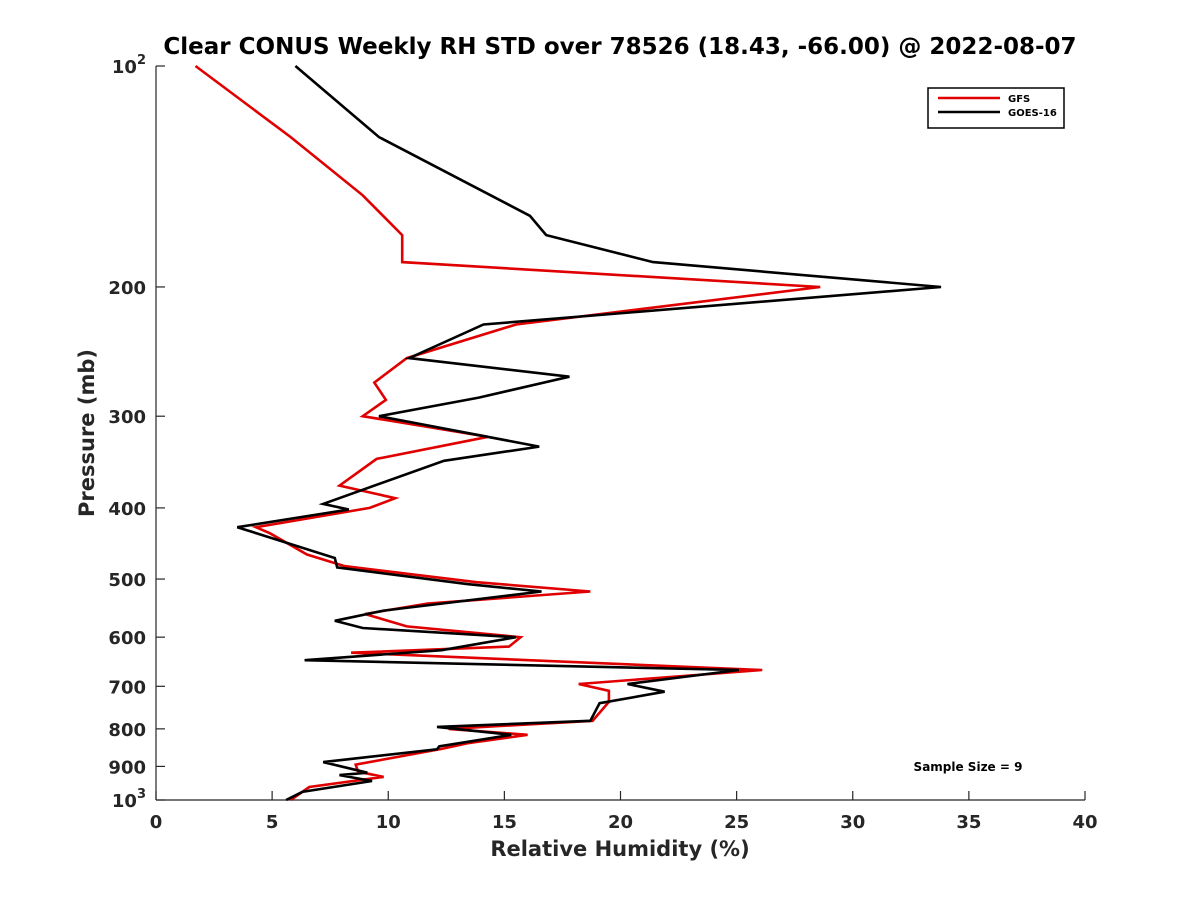 This screenshot has width=1200, height=900. Describe the element at coordinates (272, 822) in the screenshot. I see `x-tick-label: 5` at that location.